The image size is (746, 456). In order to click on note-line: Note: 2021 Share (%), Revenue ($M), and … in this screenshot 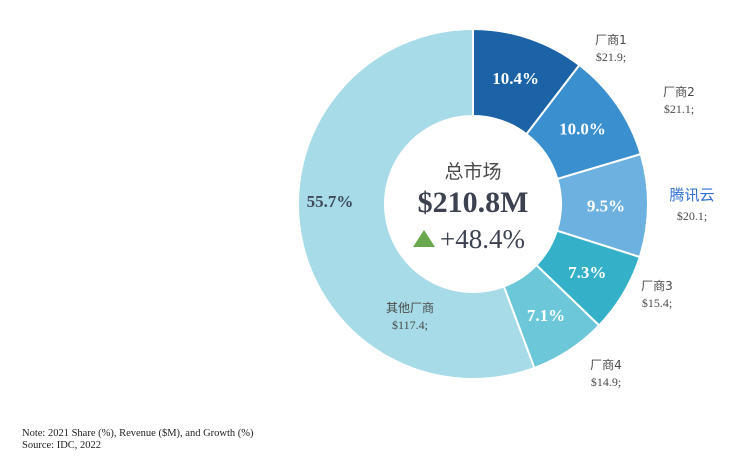, I will do `click(138, 433)`.